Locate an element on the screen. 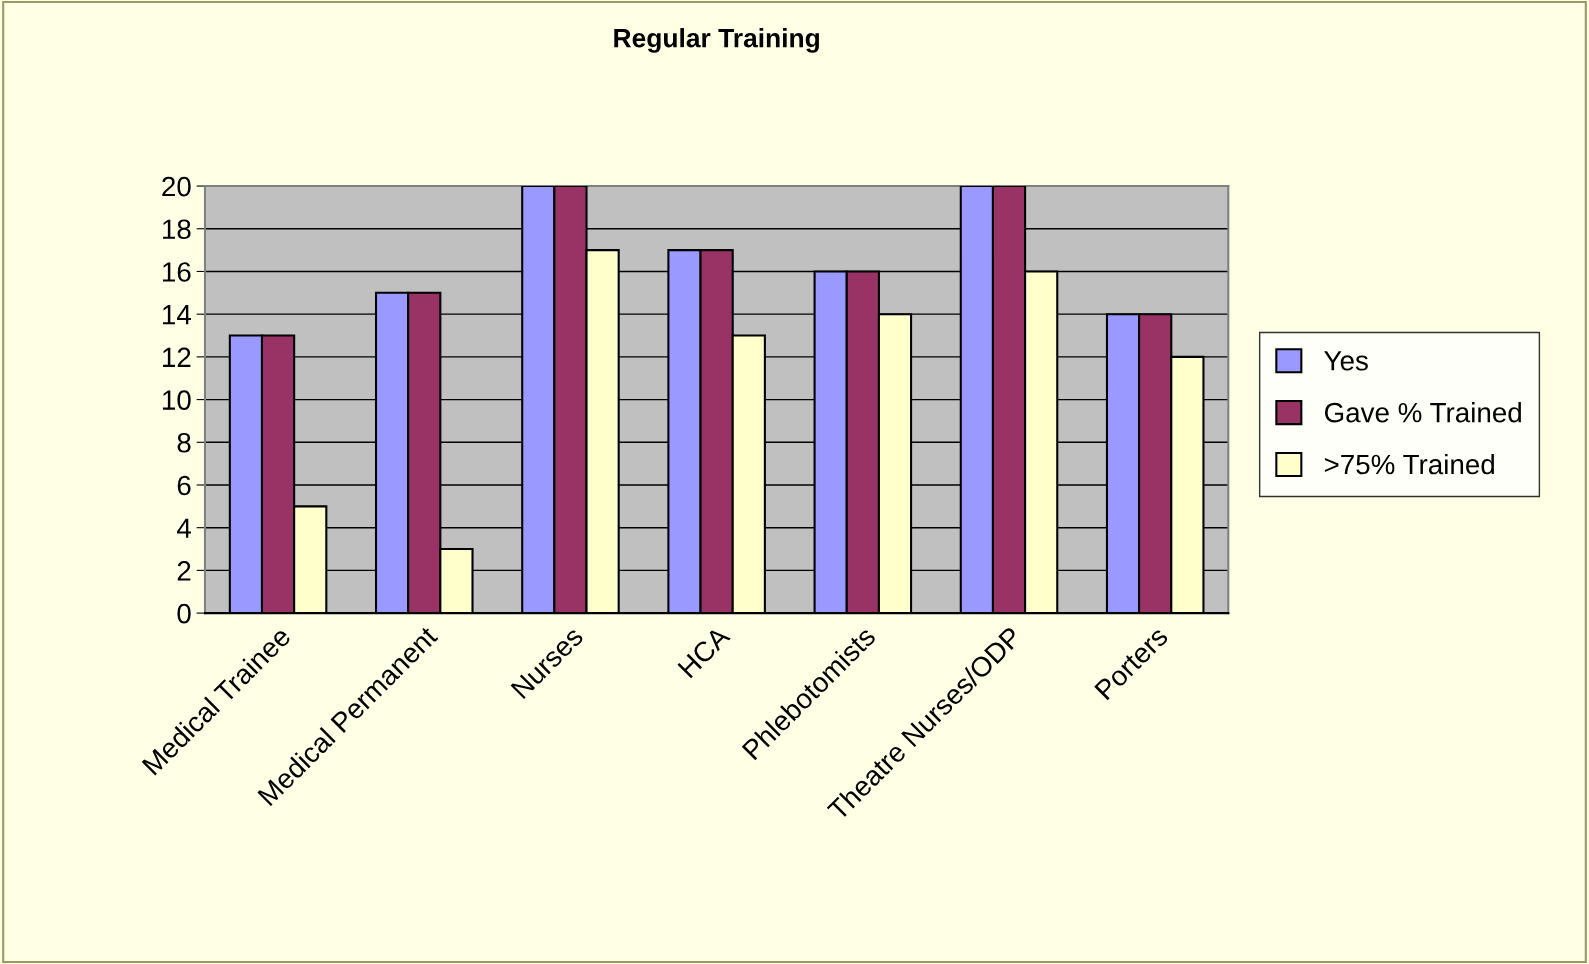 The width and height of the screenshot is (1589, 964). chart-title: Regular Training is located at coordinates (716, 40).